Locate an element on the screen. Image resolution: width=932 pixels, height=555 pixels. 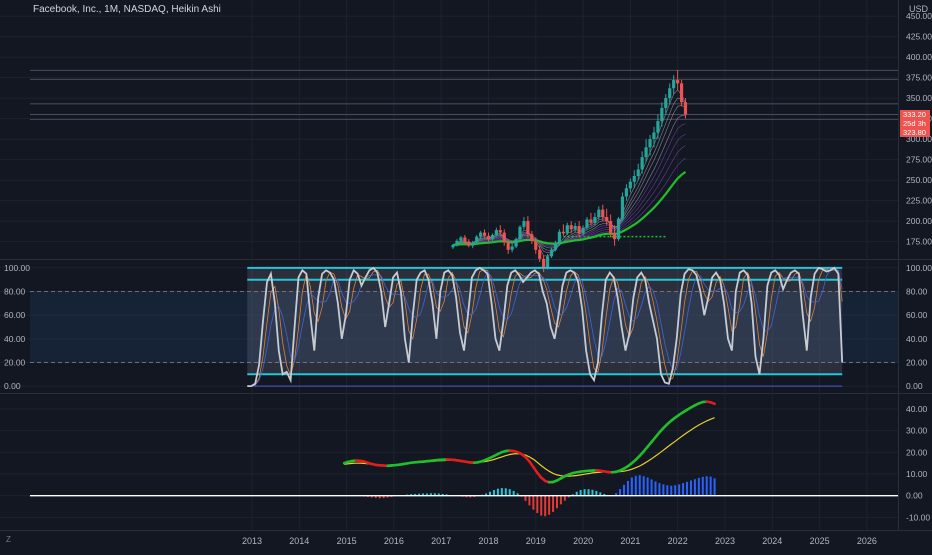
time-tick-label: 2023 is located at coordinates (725, 541).